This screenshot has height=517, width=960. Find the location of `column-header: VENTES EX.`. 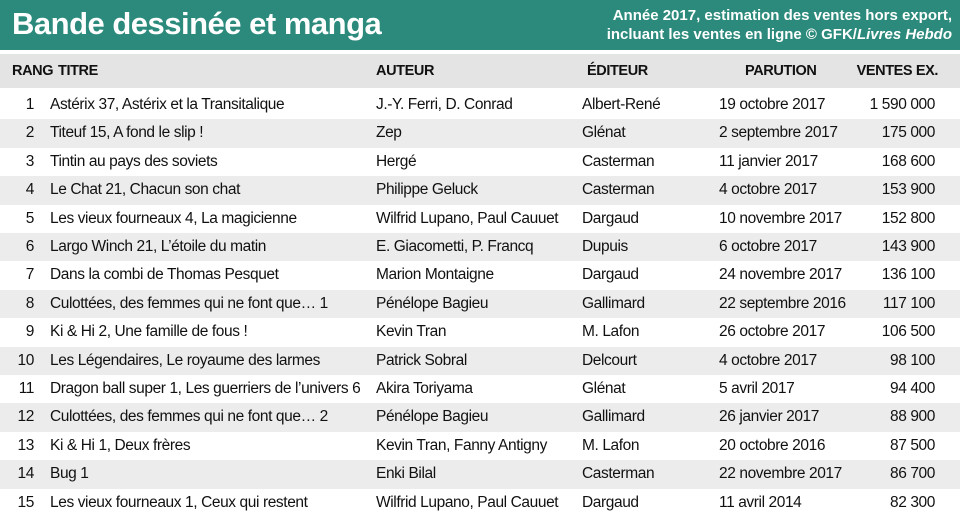

column-header: VENTES EX. is located at coordinates (897, 71).